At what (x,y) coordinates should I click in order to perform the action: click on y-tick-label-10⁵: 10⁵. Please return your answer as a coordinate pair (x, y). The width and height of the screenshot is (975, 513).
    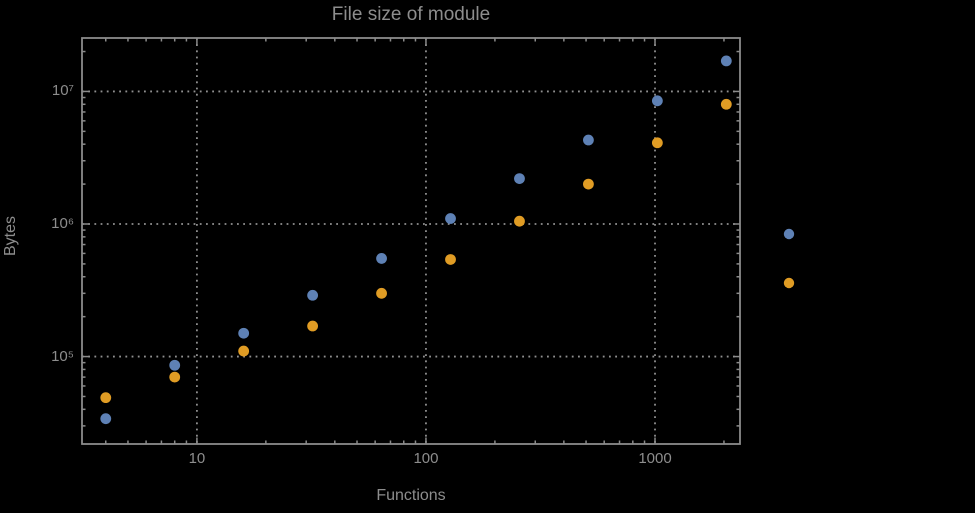
    Looking at the image, I should click on (62, 356).